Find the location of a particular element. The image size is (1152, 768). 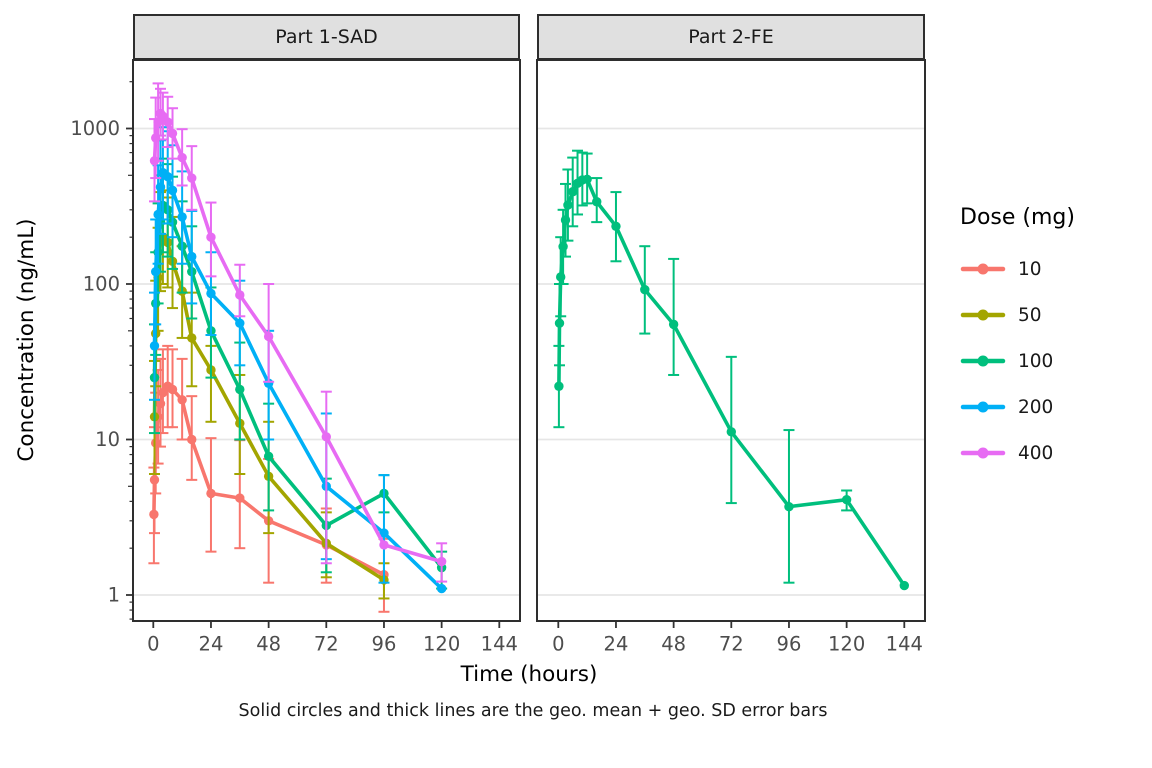

legend-entry-100: 100 is located at coordinates (1055, 361).